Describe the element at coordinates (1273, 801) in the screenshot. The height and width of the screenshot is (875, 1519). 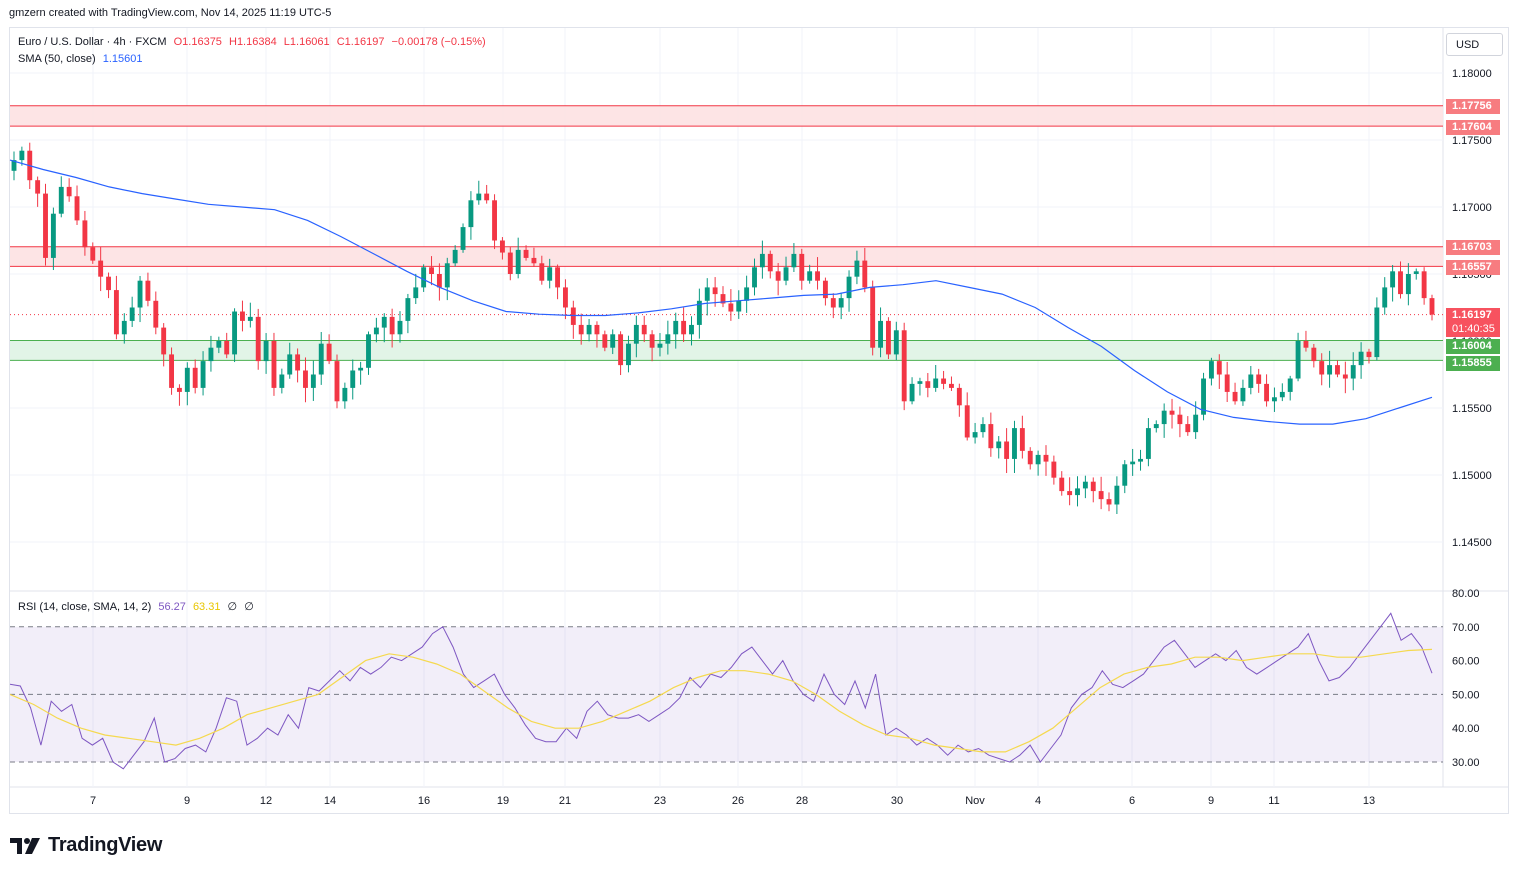
I see `time-axis-tick: 11` at that location.